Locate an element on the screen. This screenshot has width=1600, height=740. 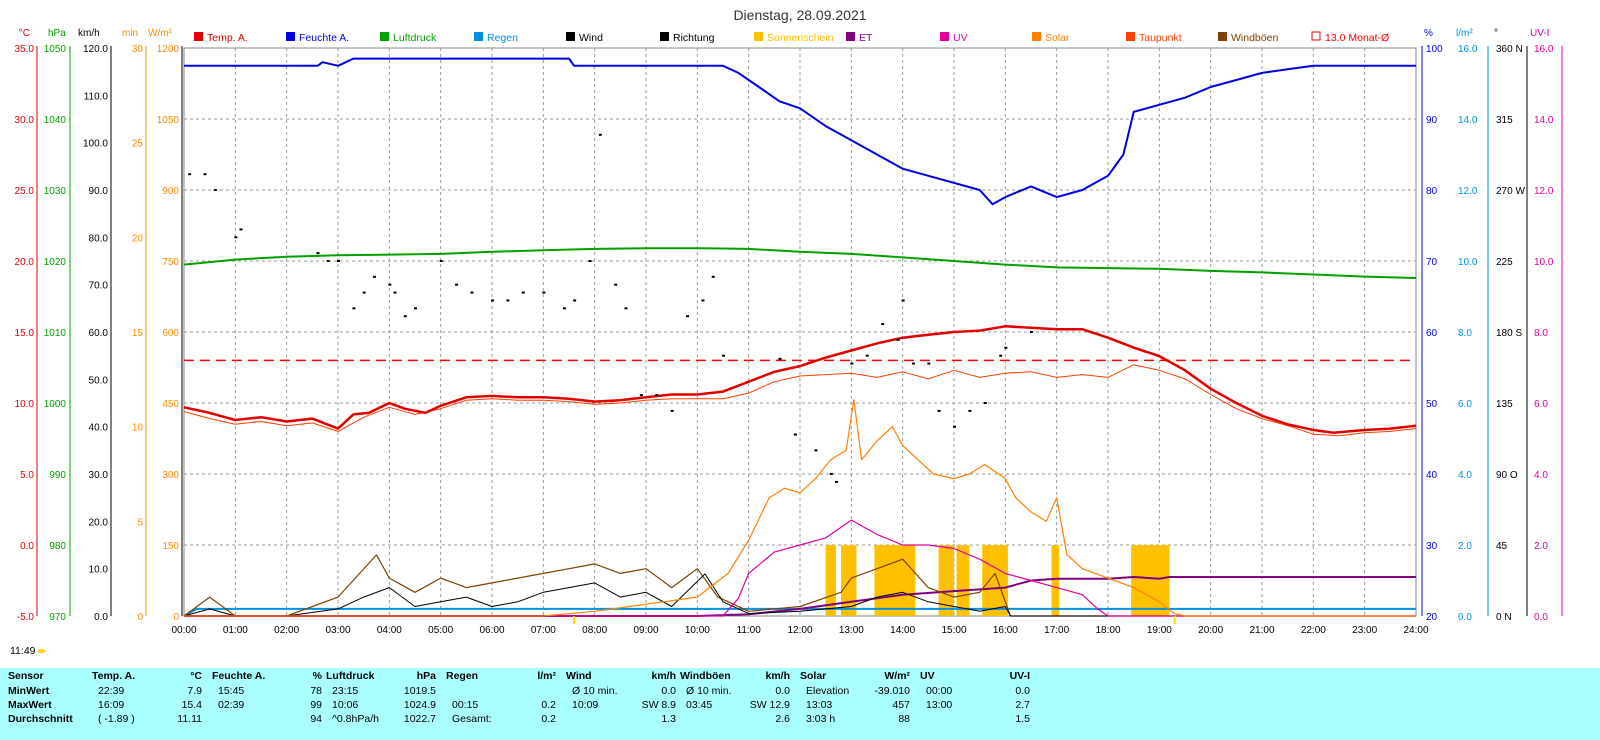
axis-tick-hpa: 970 is located at coordinates (57, 617).